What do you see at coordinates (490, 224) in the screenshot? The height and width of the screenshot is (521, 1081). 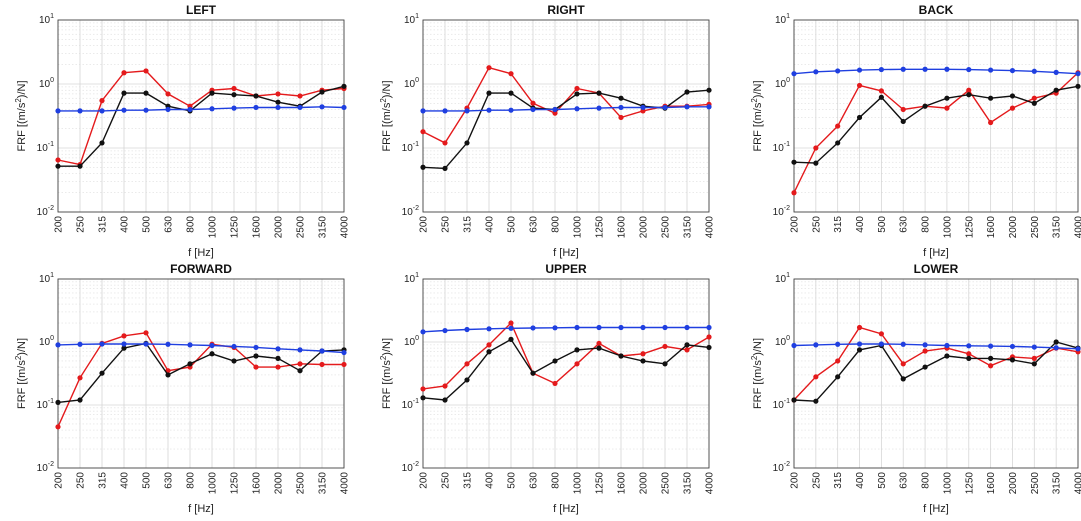 I see `x-tick-label: 400` at bounding box center [490, 224].